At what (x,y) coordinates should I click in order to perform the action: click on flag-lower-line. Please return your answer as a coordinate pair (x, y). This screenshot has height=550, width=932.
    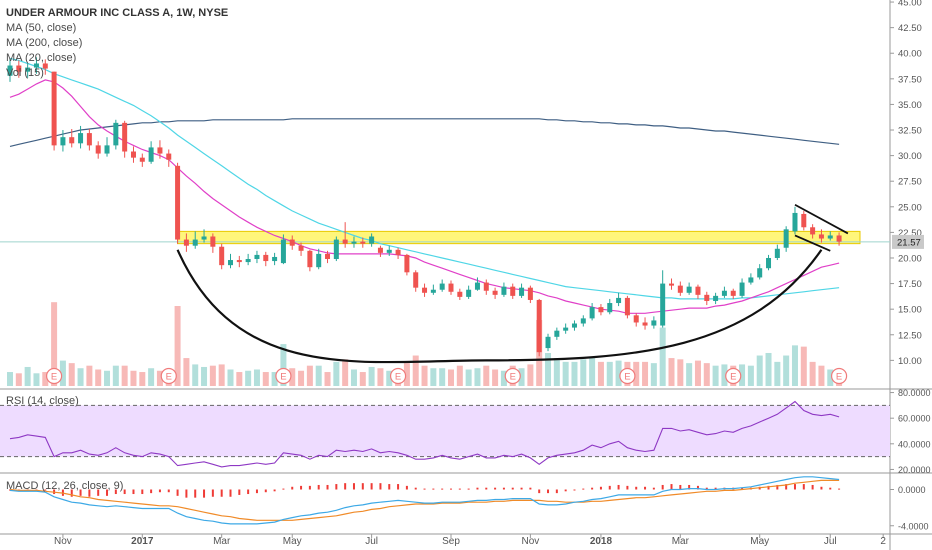
    Looking at the image, I should click on (812, 243).